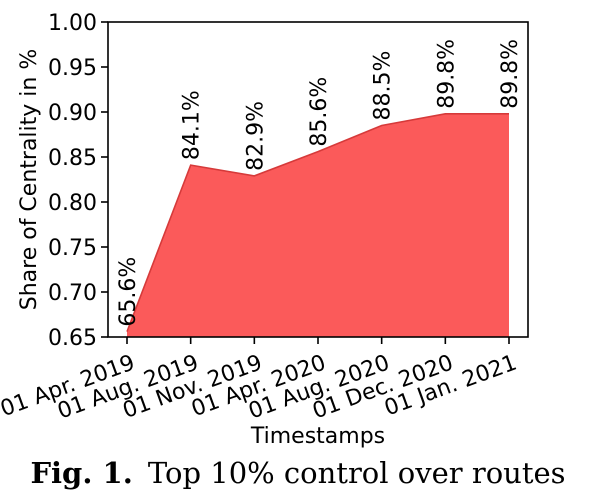 The image size is (596, 497). Describe the element at coordinates (319, 112) in the screenshot. I see `data-label: 85.6%` at that location.